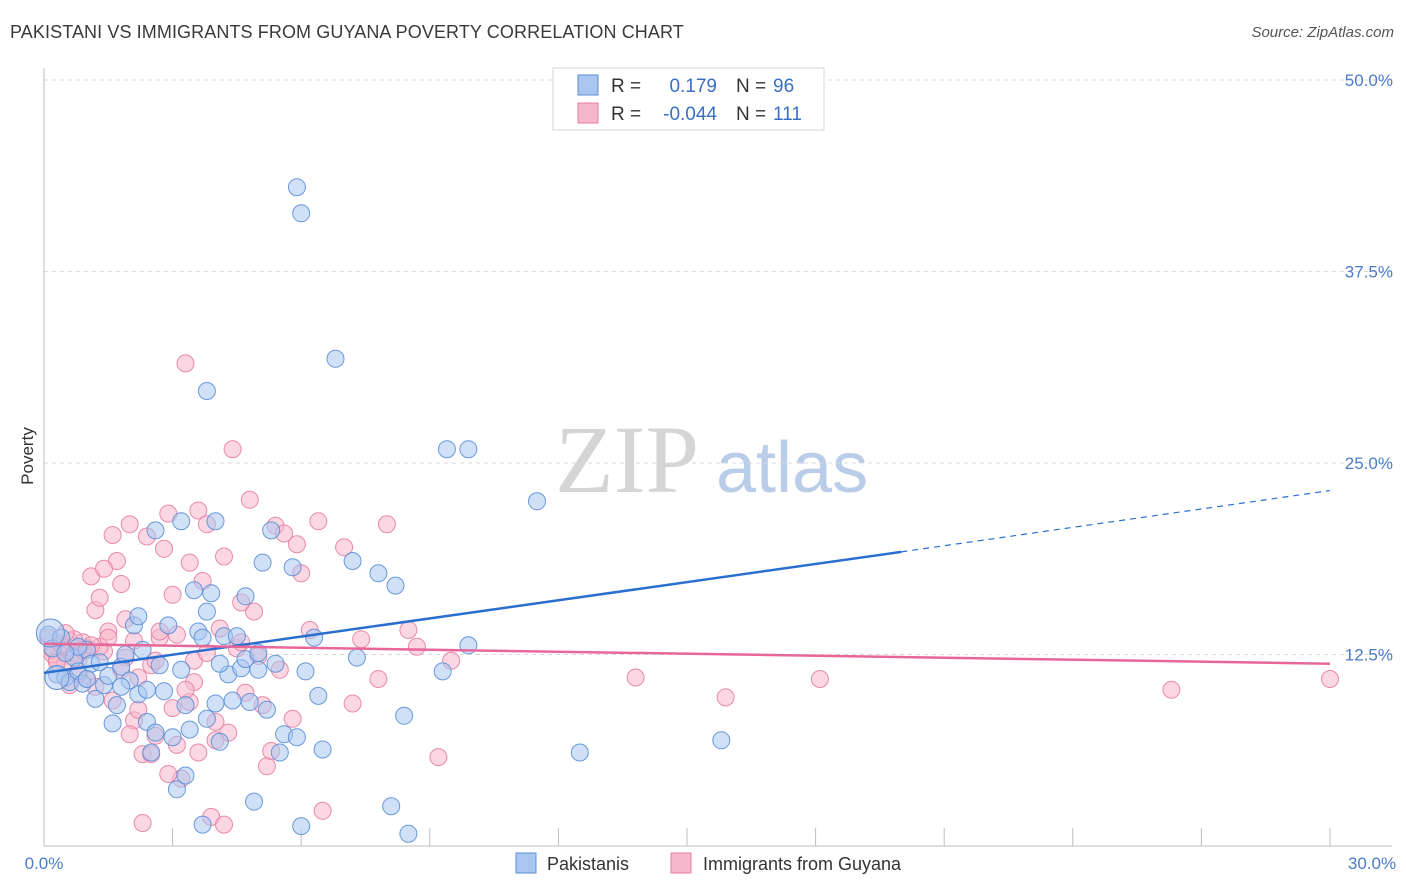  What do you see at coordinates (626, 114) in the screenshot?
I see `legend-r-label-pink: R =` at bounding box center [626, 114].